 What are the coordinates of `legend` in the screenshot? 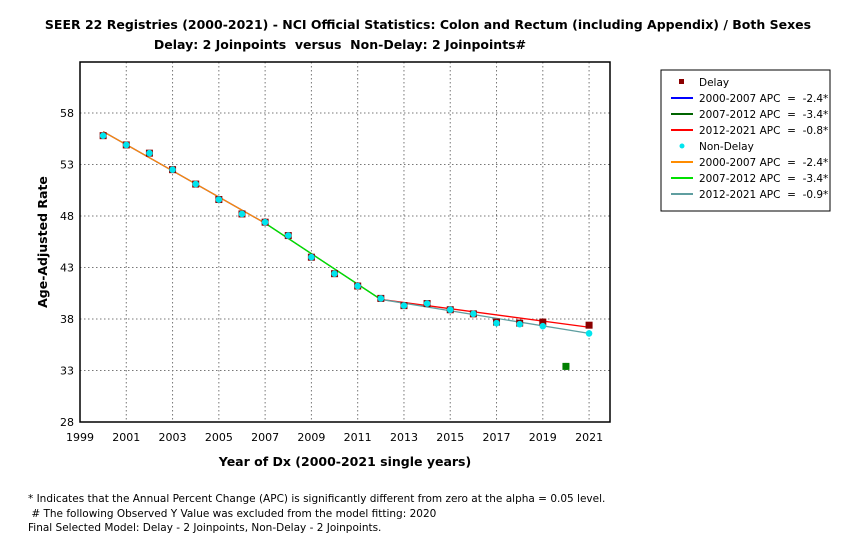 It's located at (745, 140).